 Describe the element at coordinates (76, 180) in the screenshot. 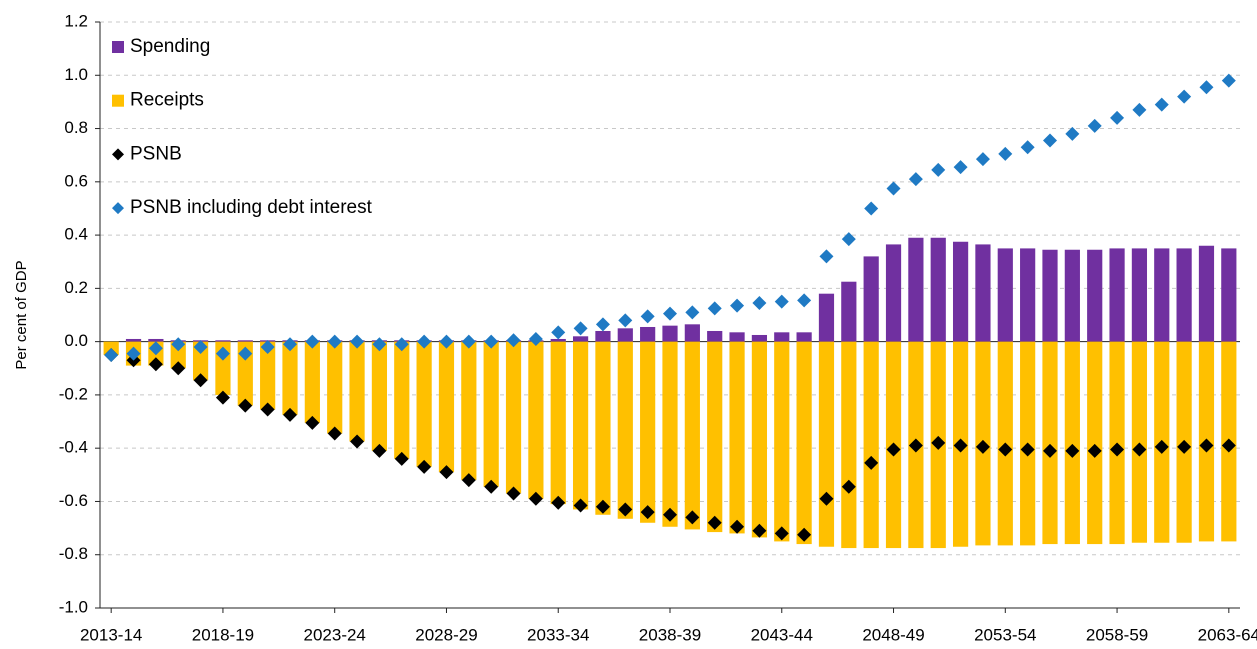

I see `y-tick-label: 0.6` at that location.